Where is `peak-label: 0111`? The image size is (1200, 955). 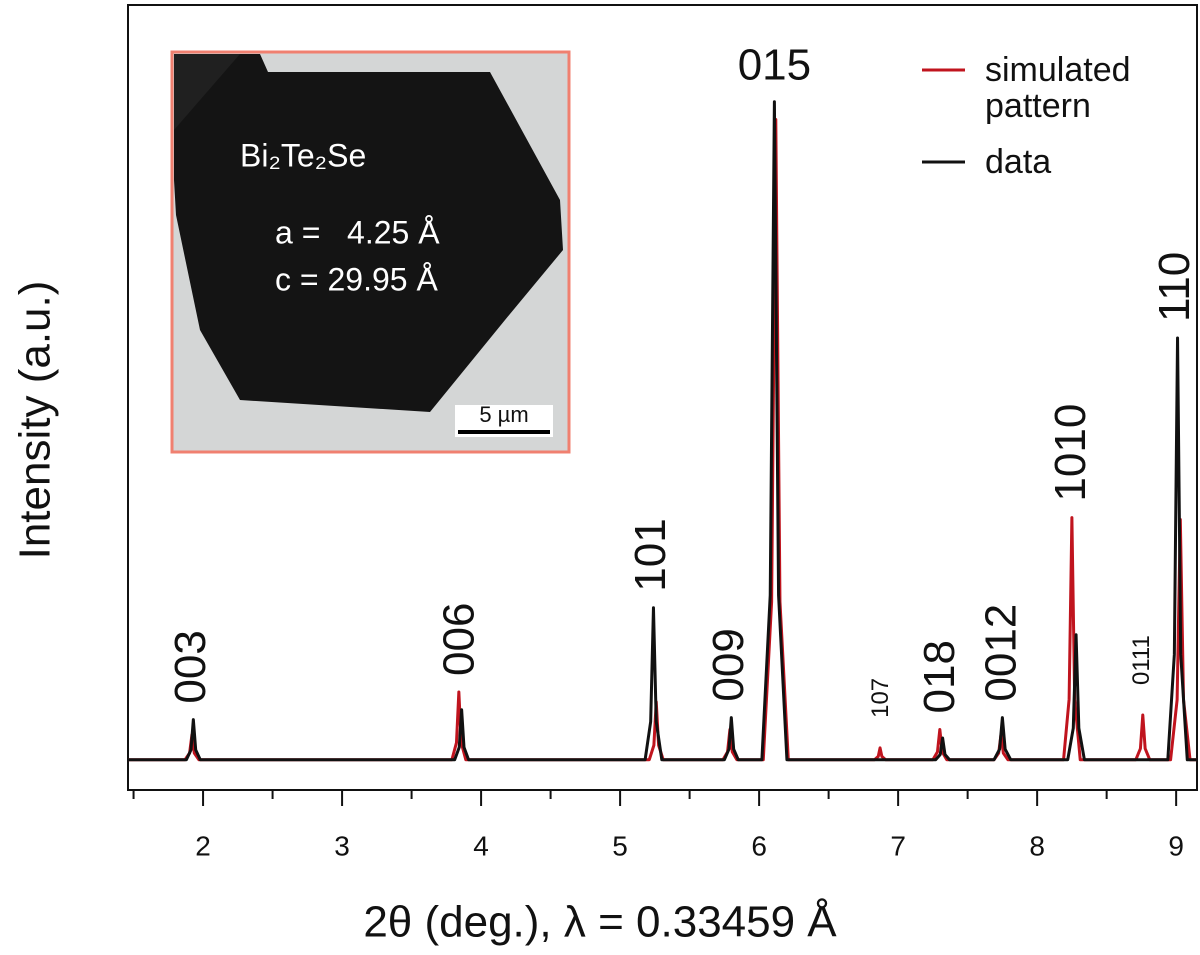 peak-label: 0111 is located at coordinates (1141, 660).